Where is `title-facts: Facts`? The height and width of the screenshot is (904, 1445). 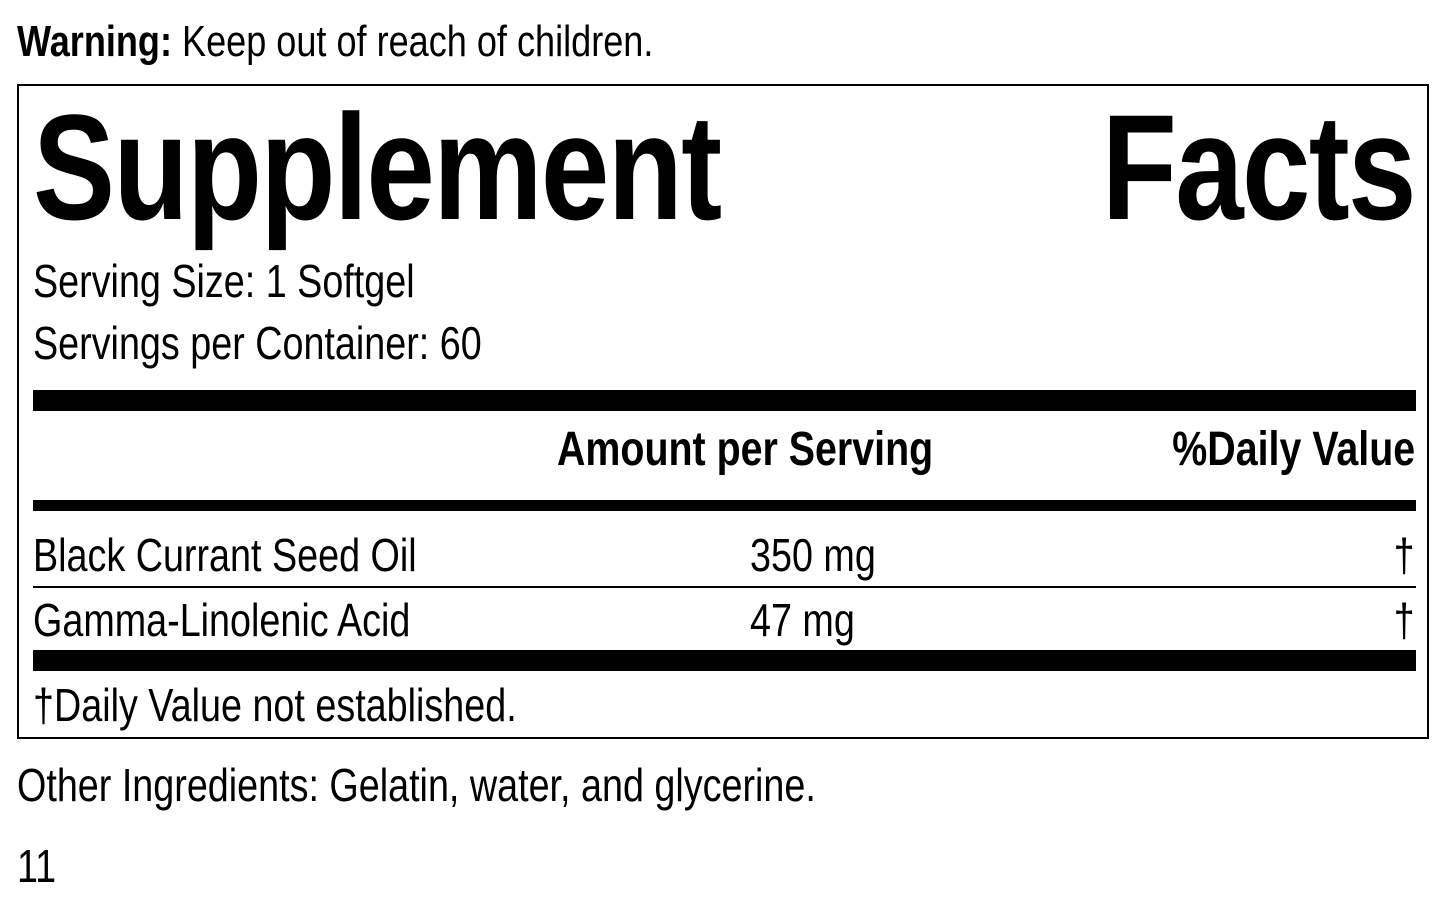
title-facts: Facts is located at coordinates (1259, 167).